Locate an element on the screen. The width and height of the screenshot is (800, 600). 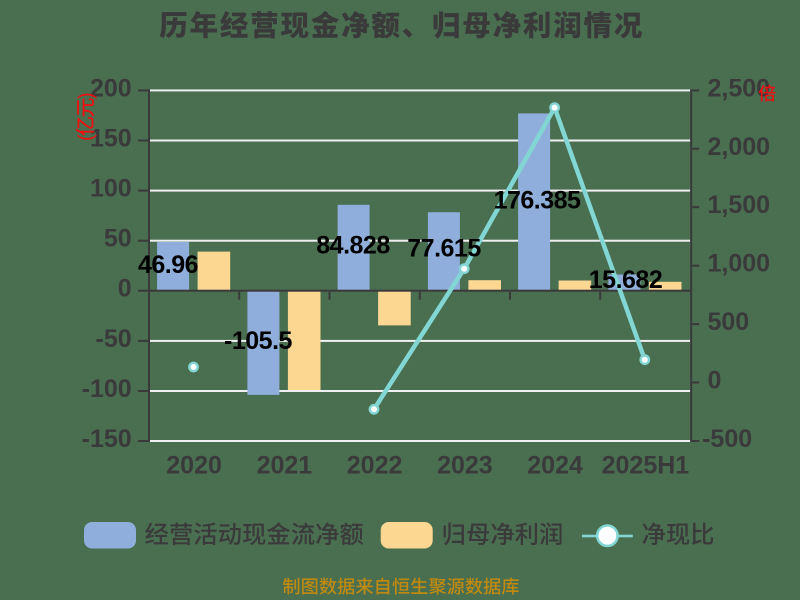
svg-text: 1,000 is located at coordinates (739, 264).